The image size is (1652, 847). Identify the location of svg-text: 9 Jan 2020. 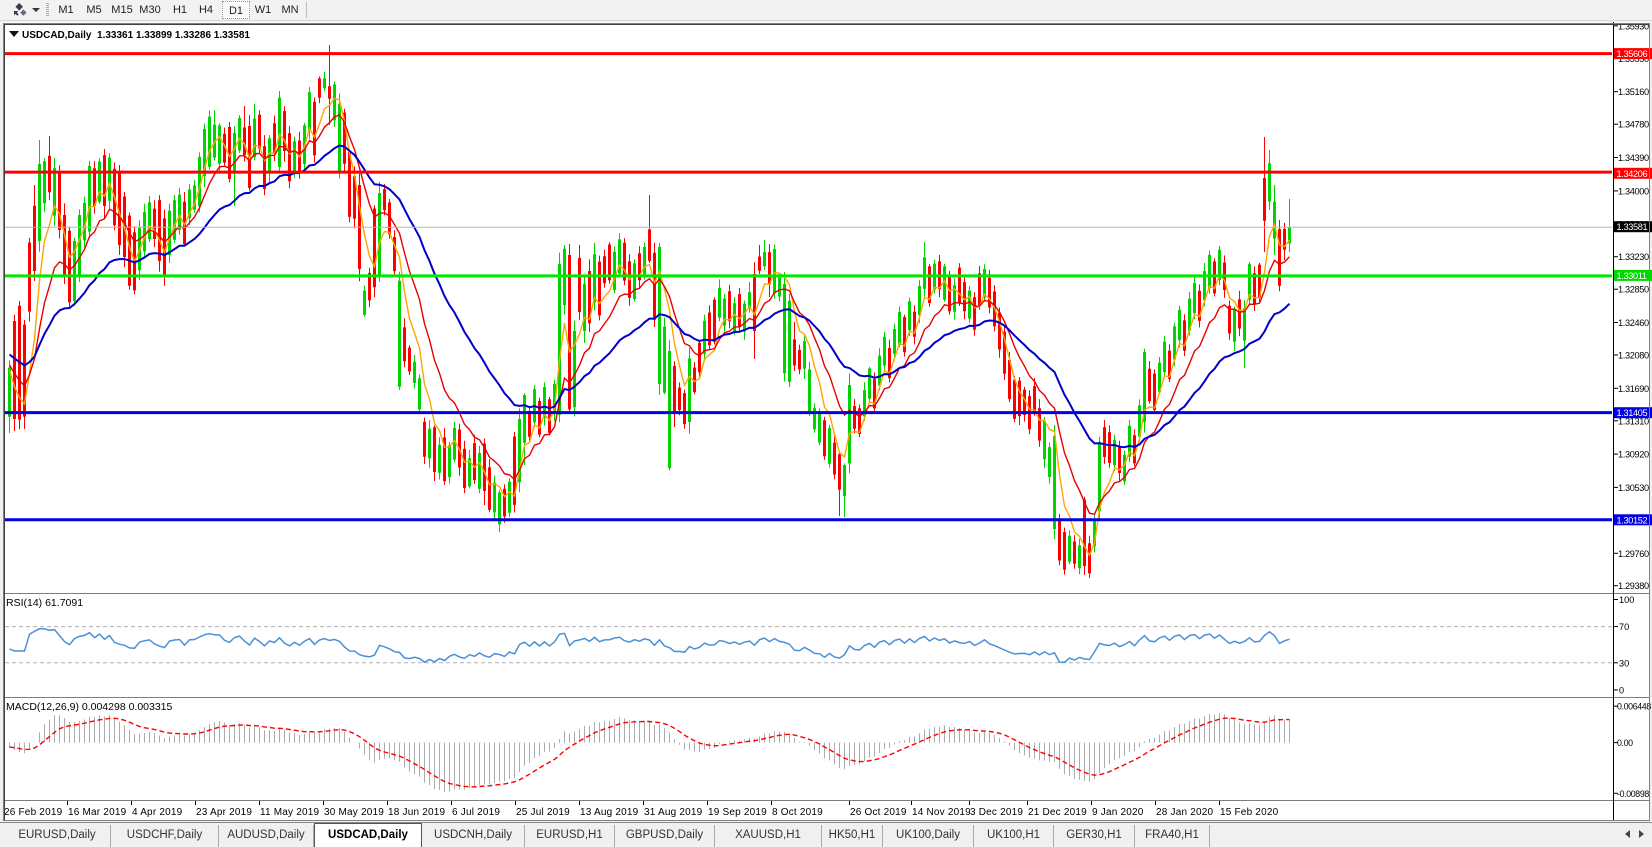
(1118, 812).